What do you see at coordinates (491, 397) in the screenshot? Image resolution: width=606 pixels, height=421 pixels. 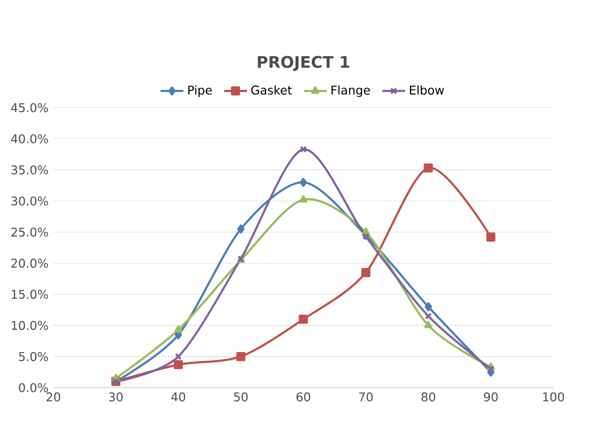 I see `x-tick-label: 90` at bounding box center [491, 397].